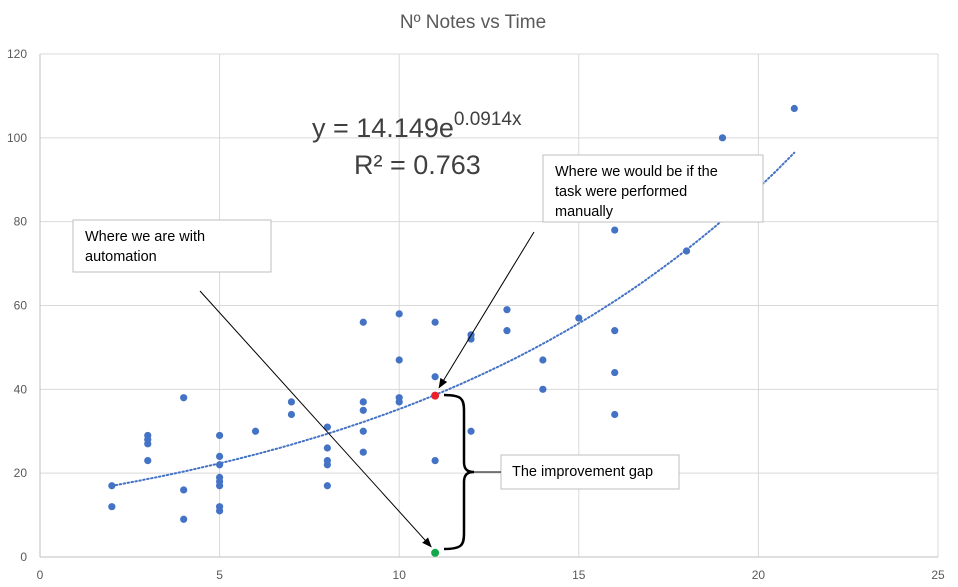  I want to click on manual-arrow, so click(486, 310).